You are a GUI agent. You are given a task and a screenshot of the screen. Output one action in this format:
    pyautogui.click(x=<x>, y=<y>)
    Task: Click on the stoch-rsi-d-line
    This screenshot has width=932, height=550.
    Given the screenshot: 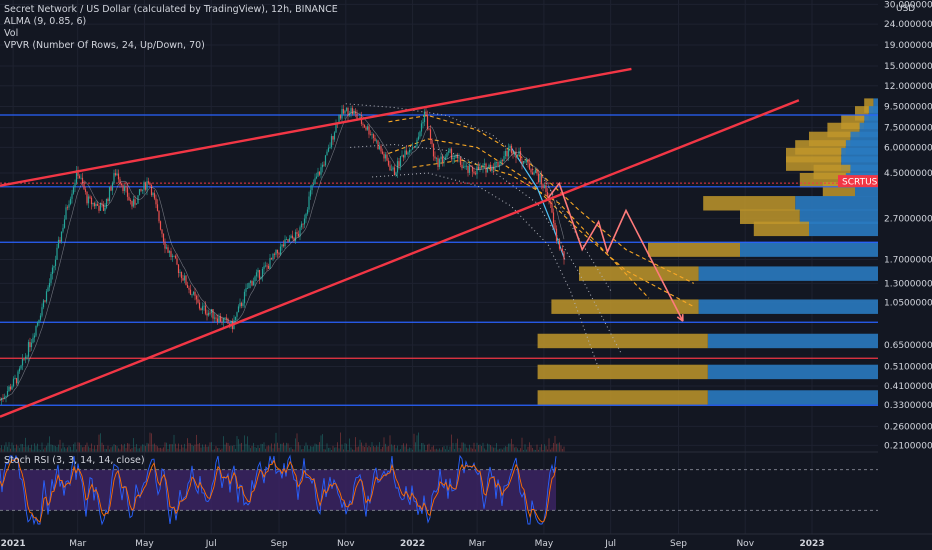 What is the action you would take?
    pyautogui.click(x=278, y=490)
    